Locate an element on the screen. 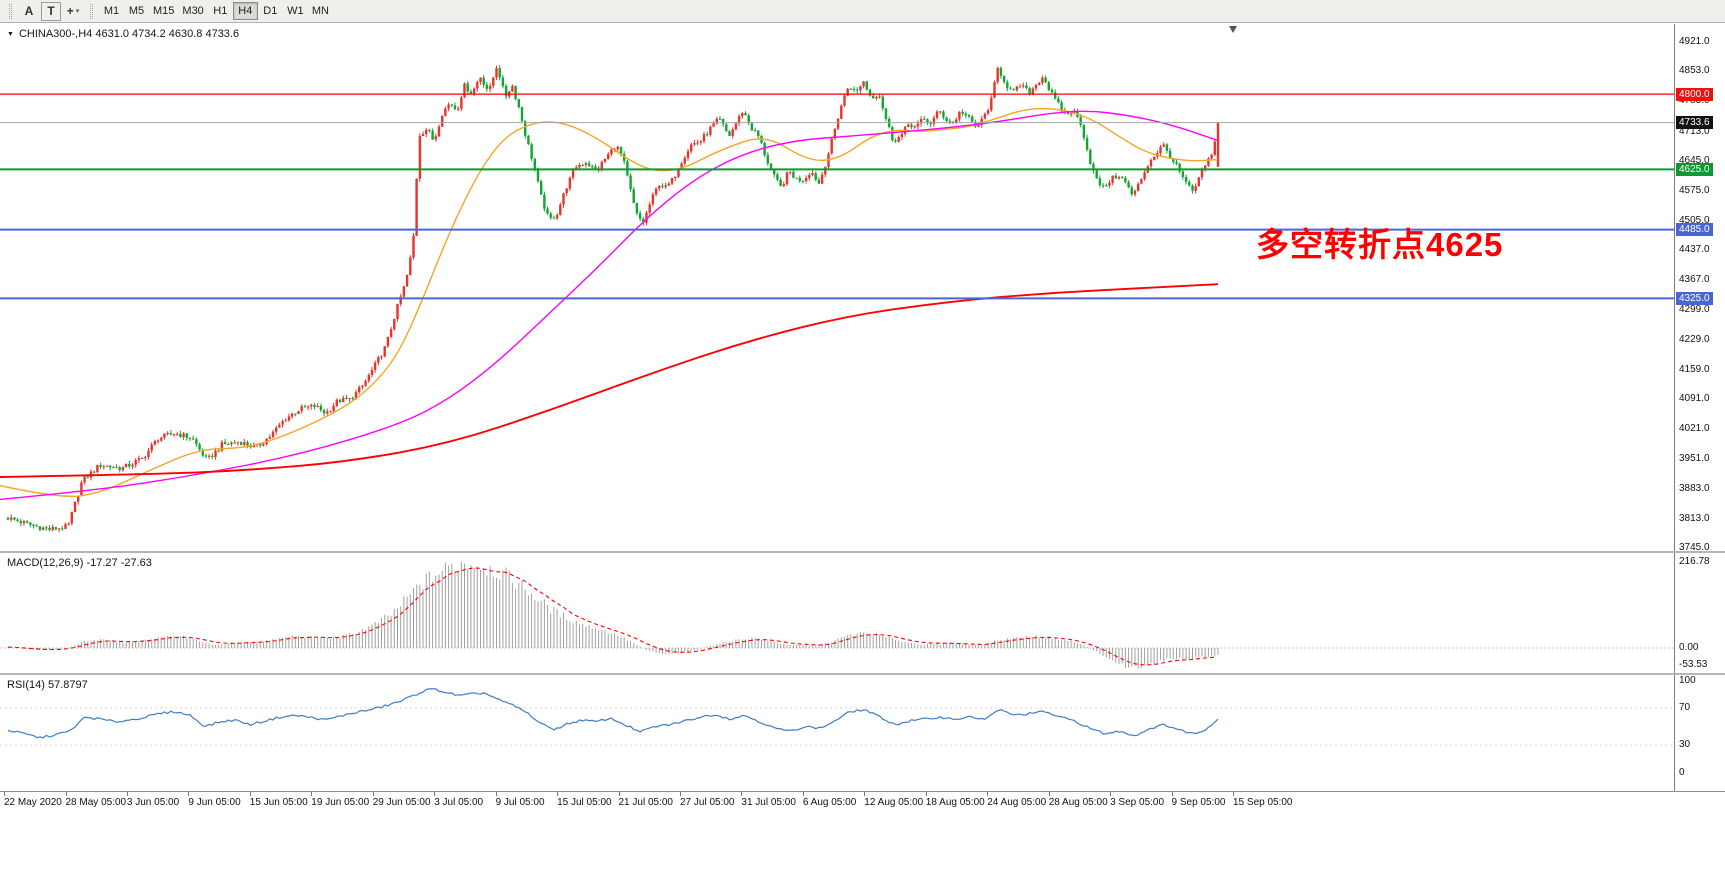  timeframe-button-m30: M30 is located at coordinates (192, 11).